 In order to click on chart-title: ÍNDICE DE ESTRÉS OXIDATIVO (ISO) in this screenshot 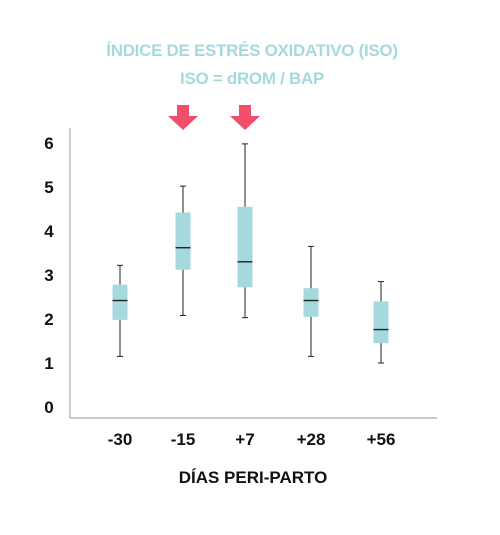, I will do `click(251, 50)`.